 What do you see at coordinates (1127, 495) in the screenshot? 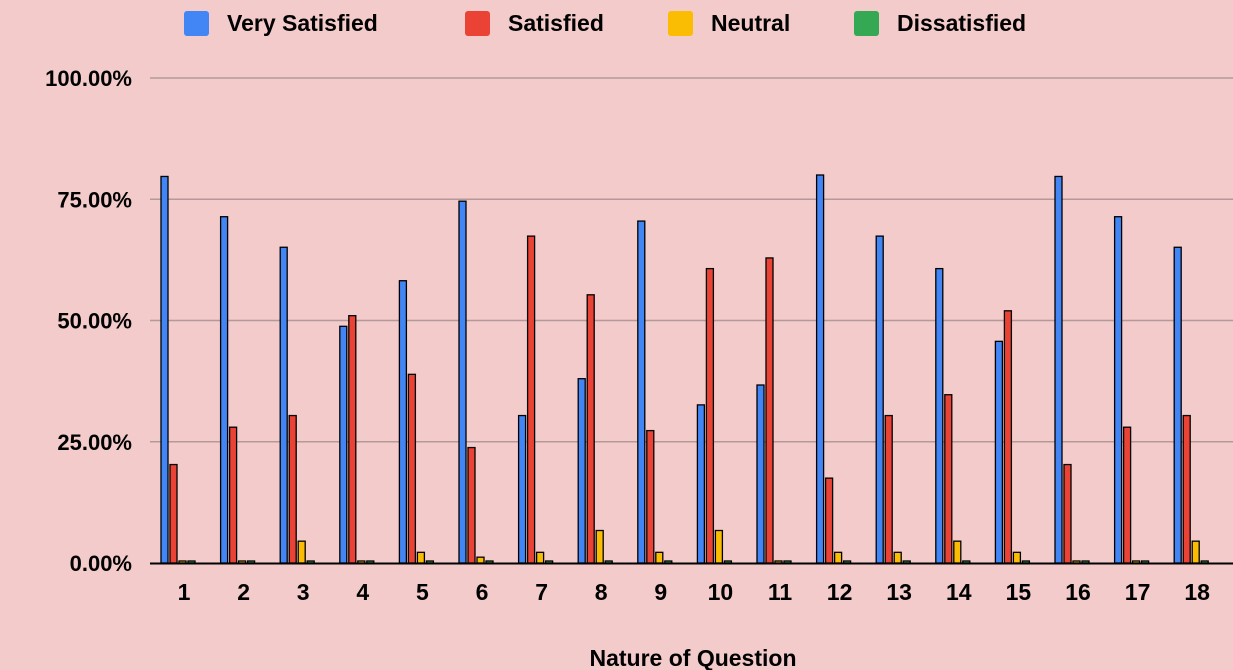
I see `bar-17-satisfied` at bounding box center [1127, 495].